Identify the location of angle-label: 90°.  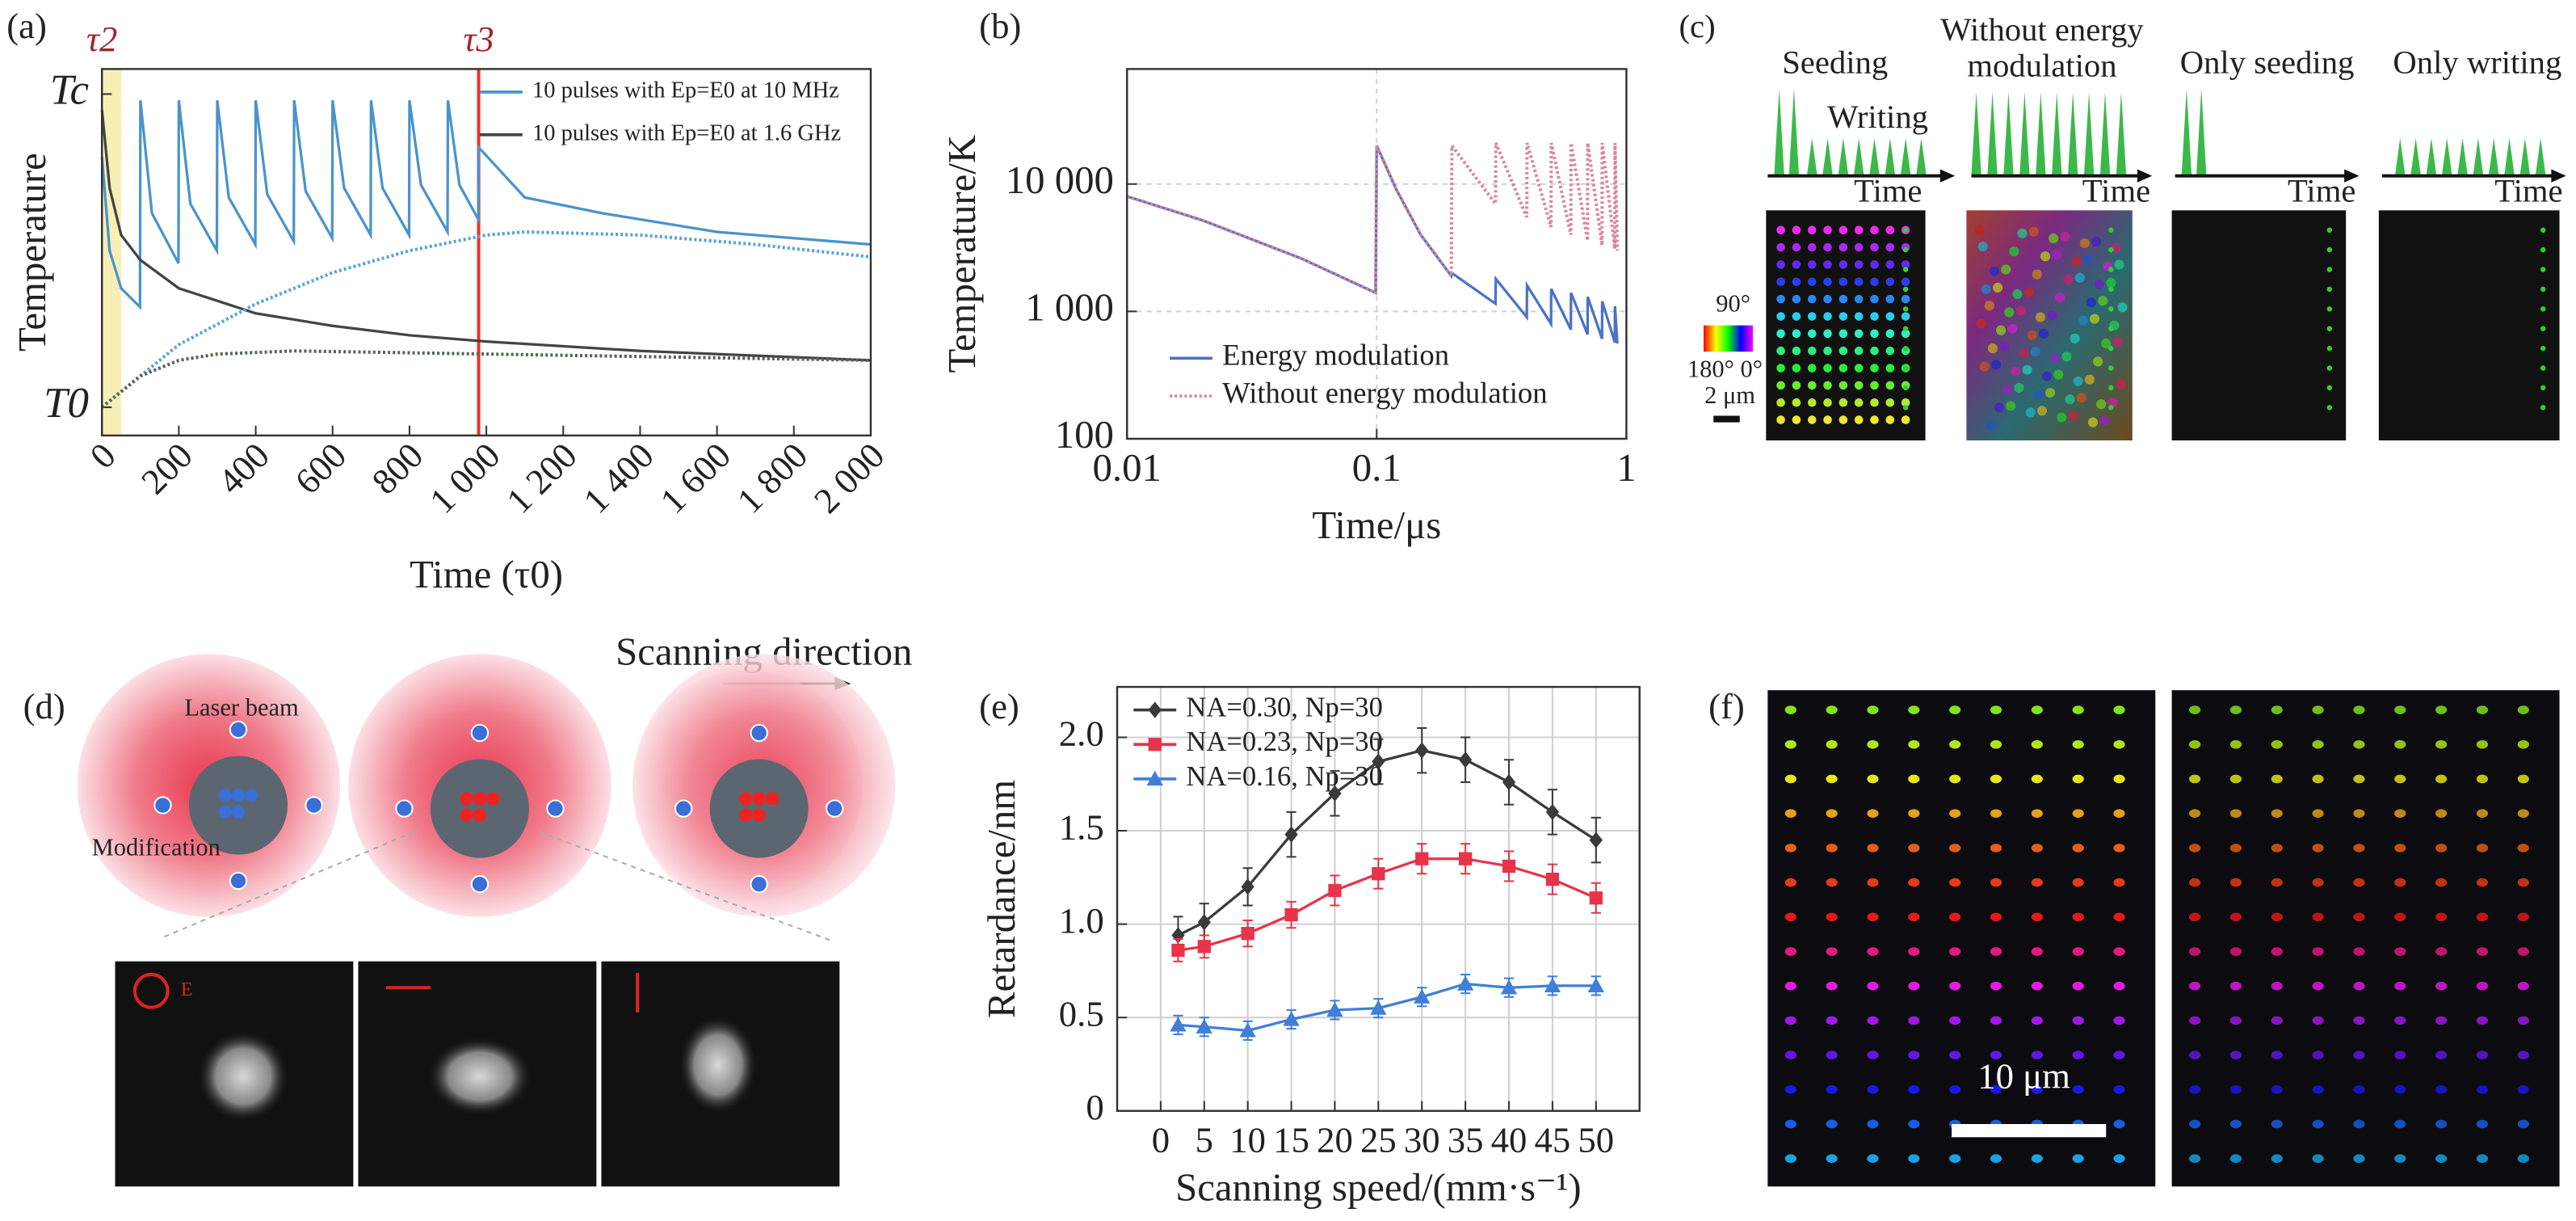
(1733, 303).